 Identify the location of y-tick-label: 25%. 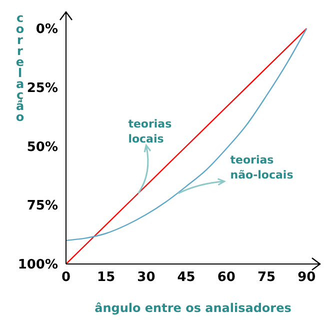
(42, 88).